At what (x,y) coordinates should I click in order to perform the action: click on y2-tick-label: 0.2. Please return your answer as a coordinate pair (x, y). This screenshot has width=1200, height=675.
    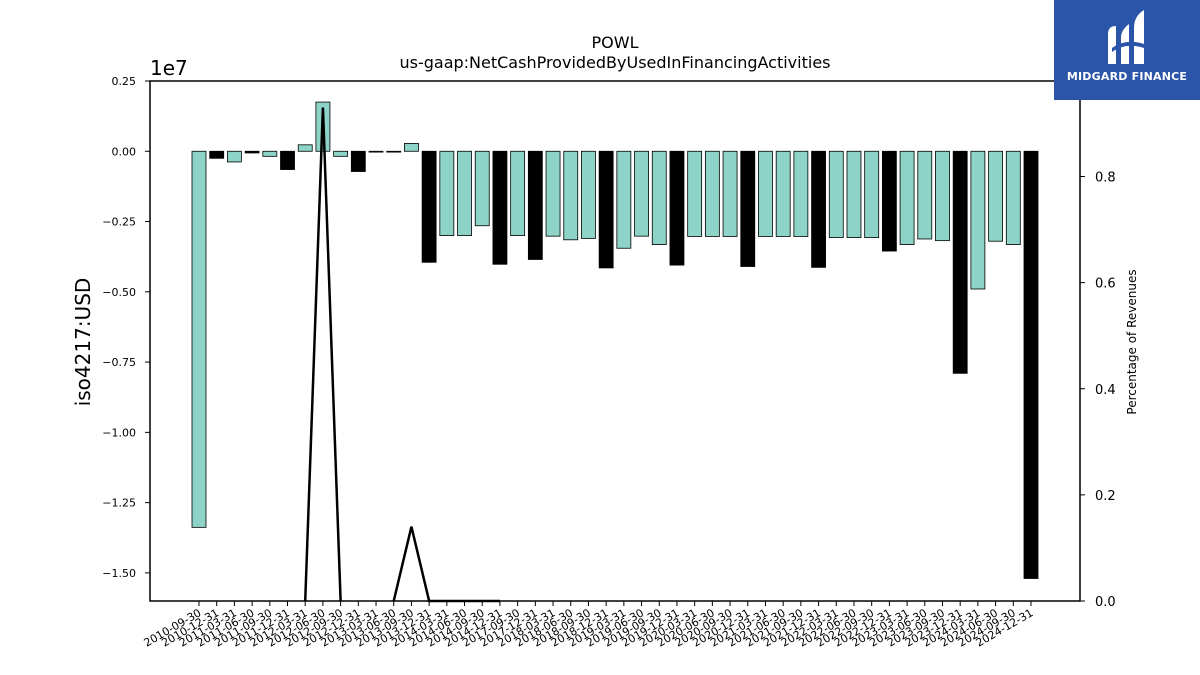
    Looking at the image, I should click on (1105, 496).